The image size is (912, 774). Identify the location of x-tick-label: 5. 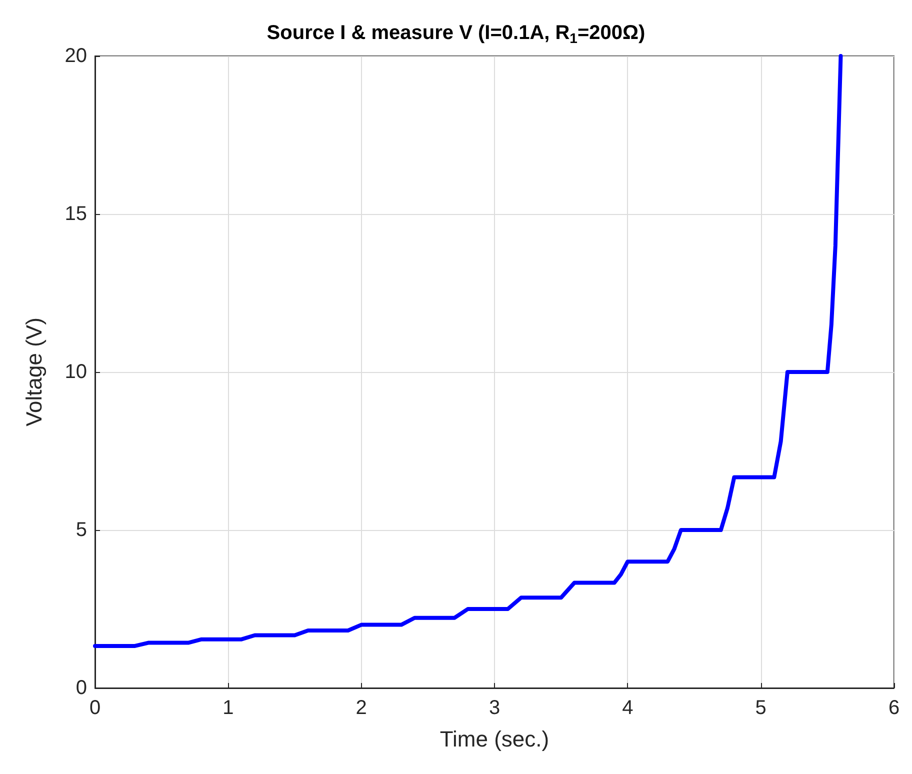
(760, 708).